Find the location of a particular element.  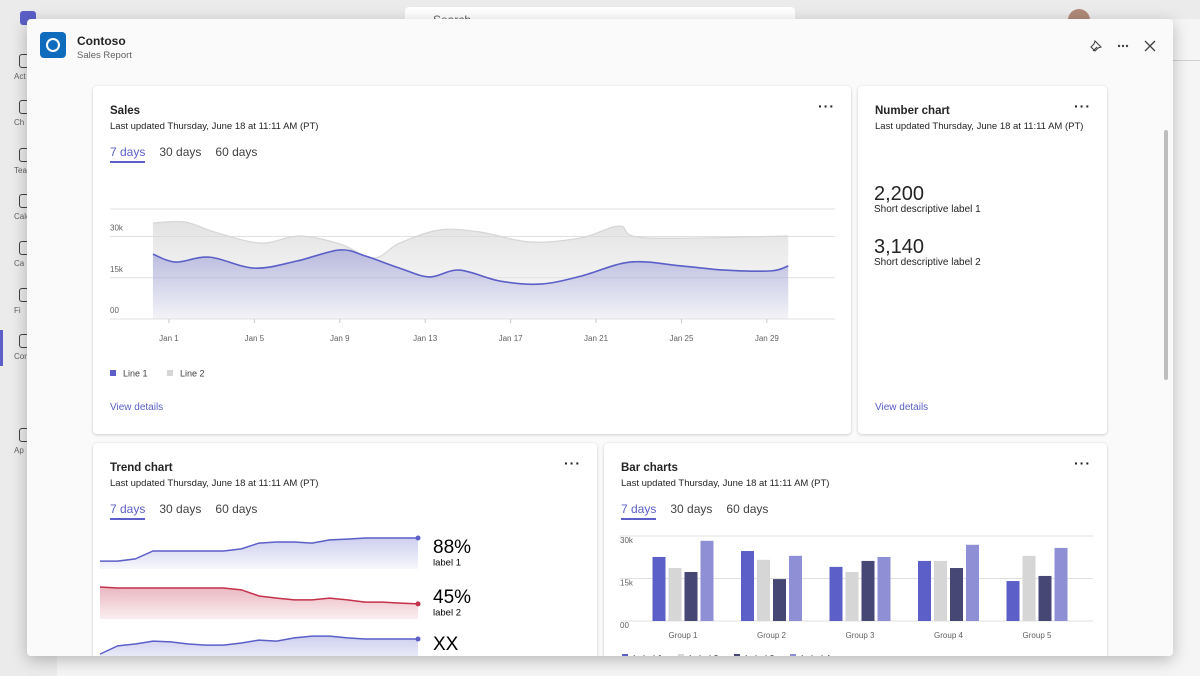

nav-label: Ap is located at coordinates (19, 450).